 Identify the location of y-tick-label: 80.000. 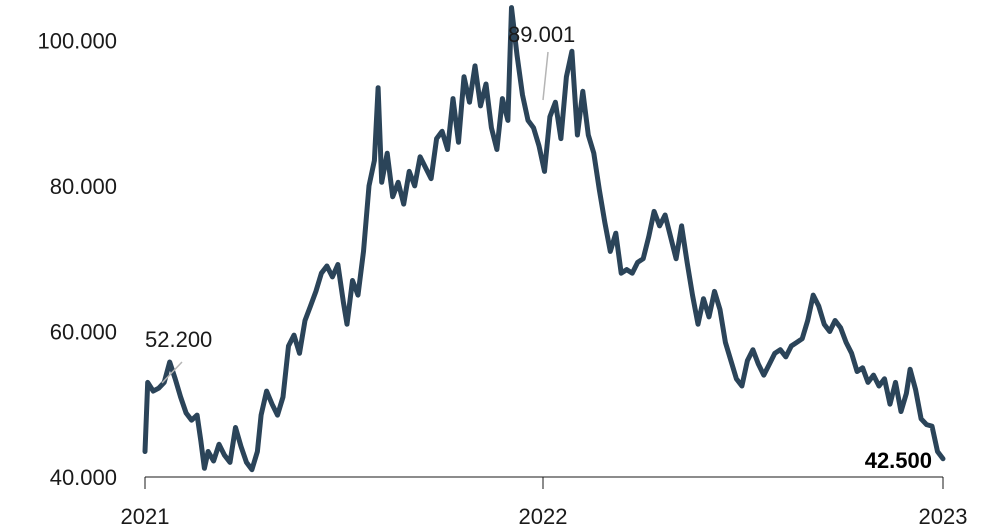
(83, 186).